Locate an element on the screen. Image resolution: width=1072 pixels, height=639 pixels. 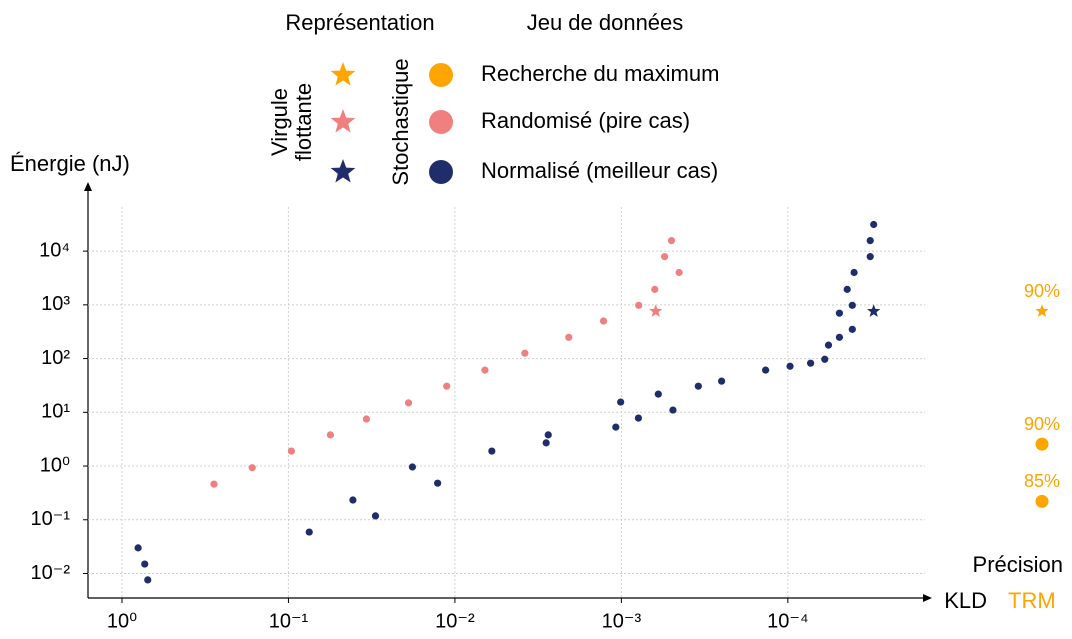
y-tick-label: 10² is located at coordinates (55, 358).